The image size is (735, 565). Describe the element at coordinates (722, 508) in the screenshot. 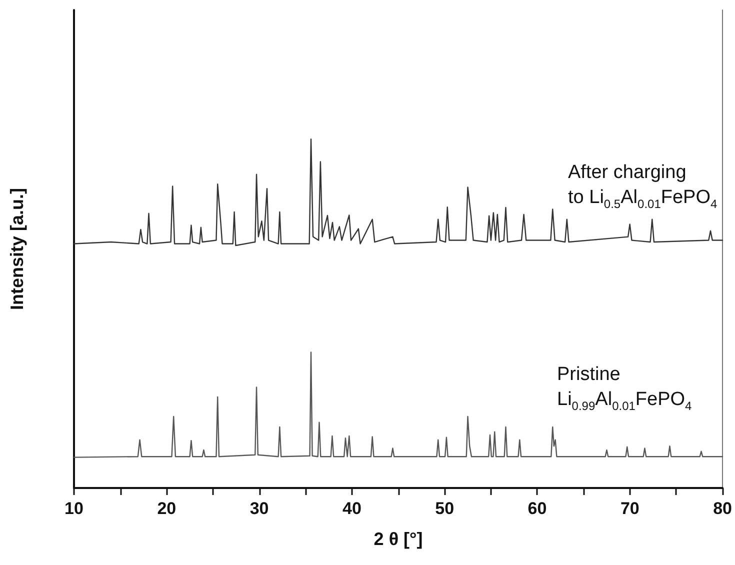

I see `x-tick-label: 80` at that location.